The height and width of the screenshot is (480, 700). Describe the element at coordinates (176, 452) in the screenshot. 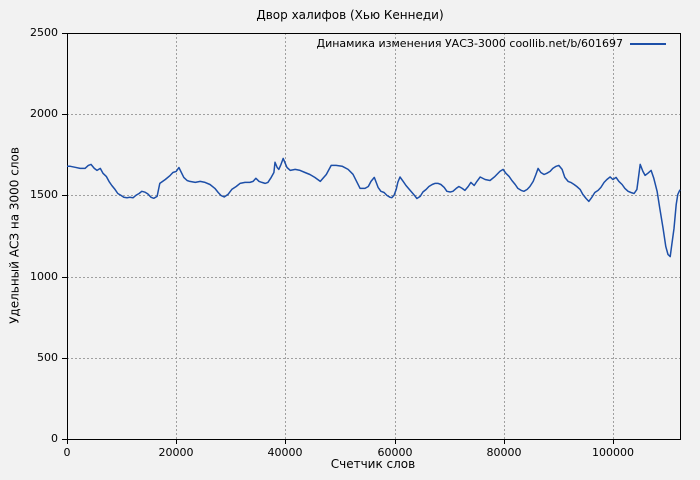

I see `x-tick-label: 20000` at that location.